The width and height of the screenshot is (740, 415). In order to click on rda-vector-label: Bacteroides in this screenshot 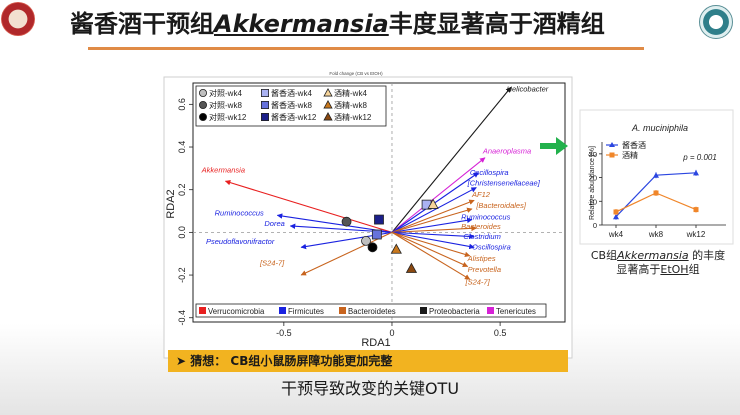, I will do `click(481, 226)`.